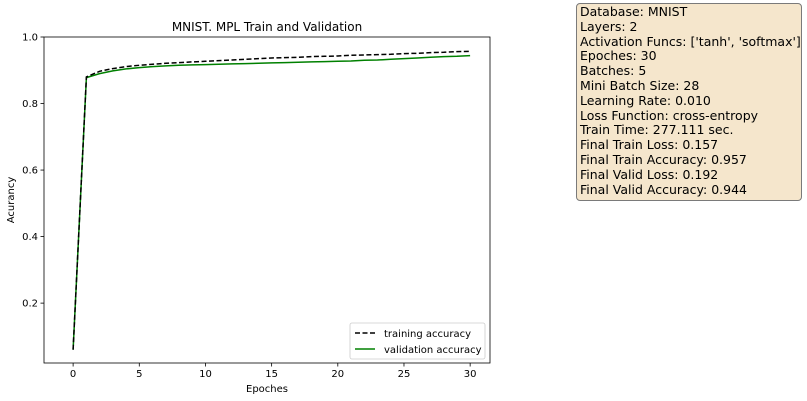 The width and height of the screenshot is (807, 401). What do you see at coordinates (30, 304) in the screenshot?
I see `y-tick-label: 0.2` at bounding box center [30, 304].